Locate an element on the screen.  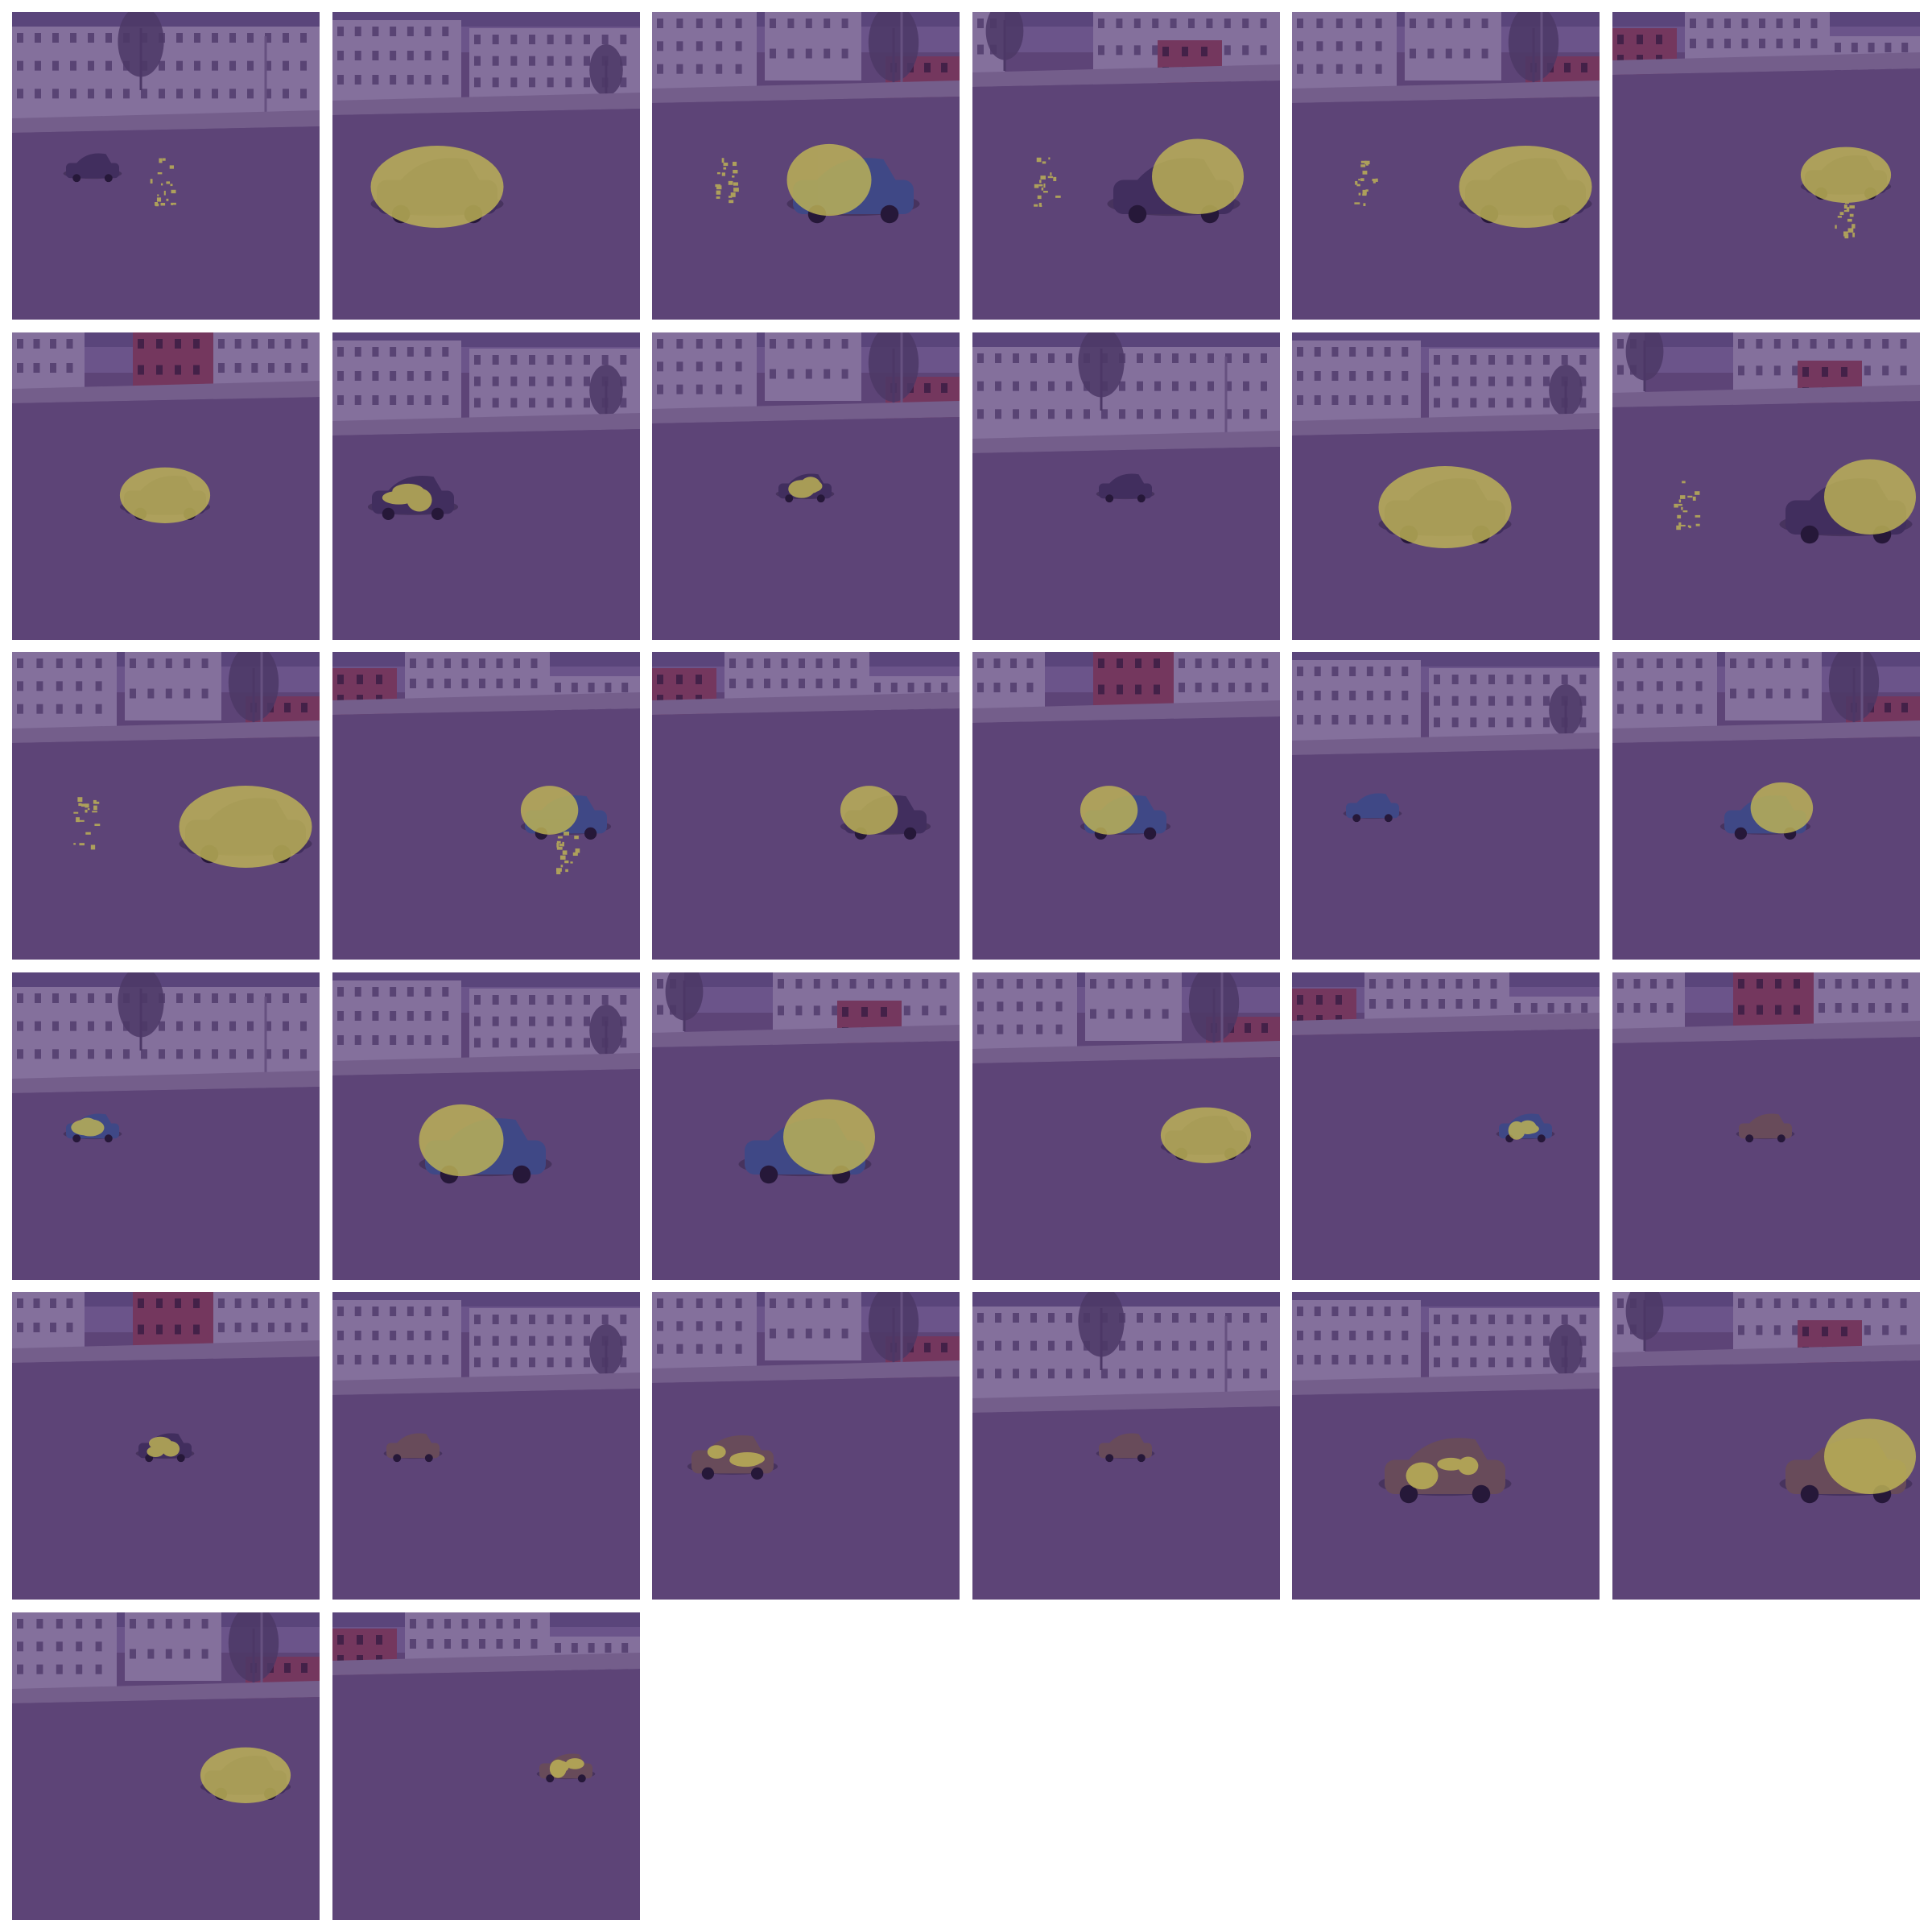
car-roof is located at coordinates (1374, 798).